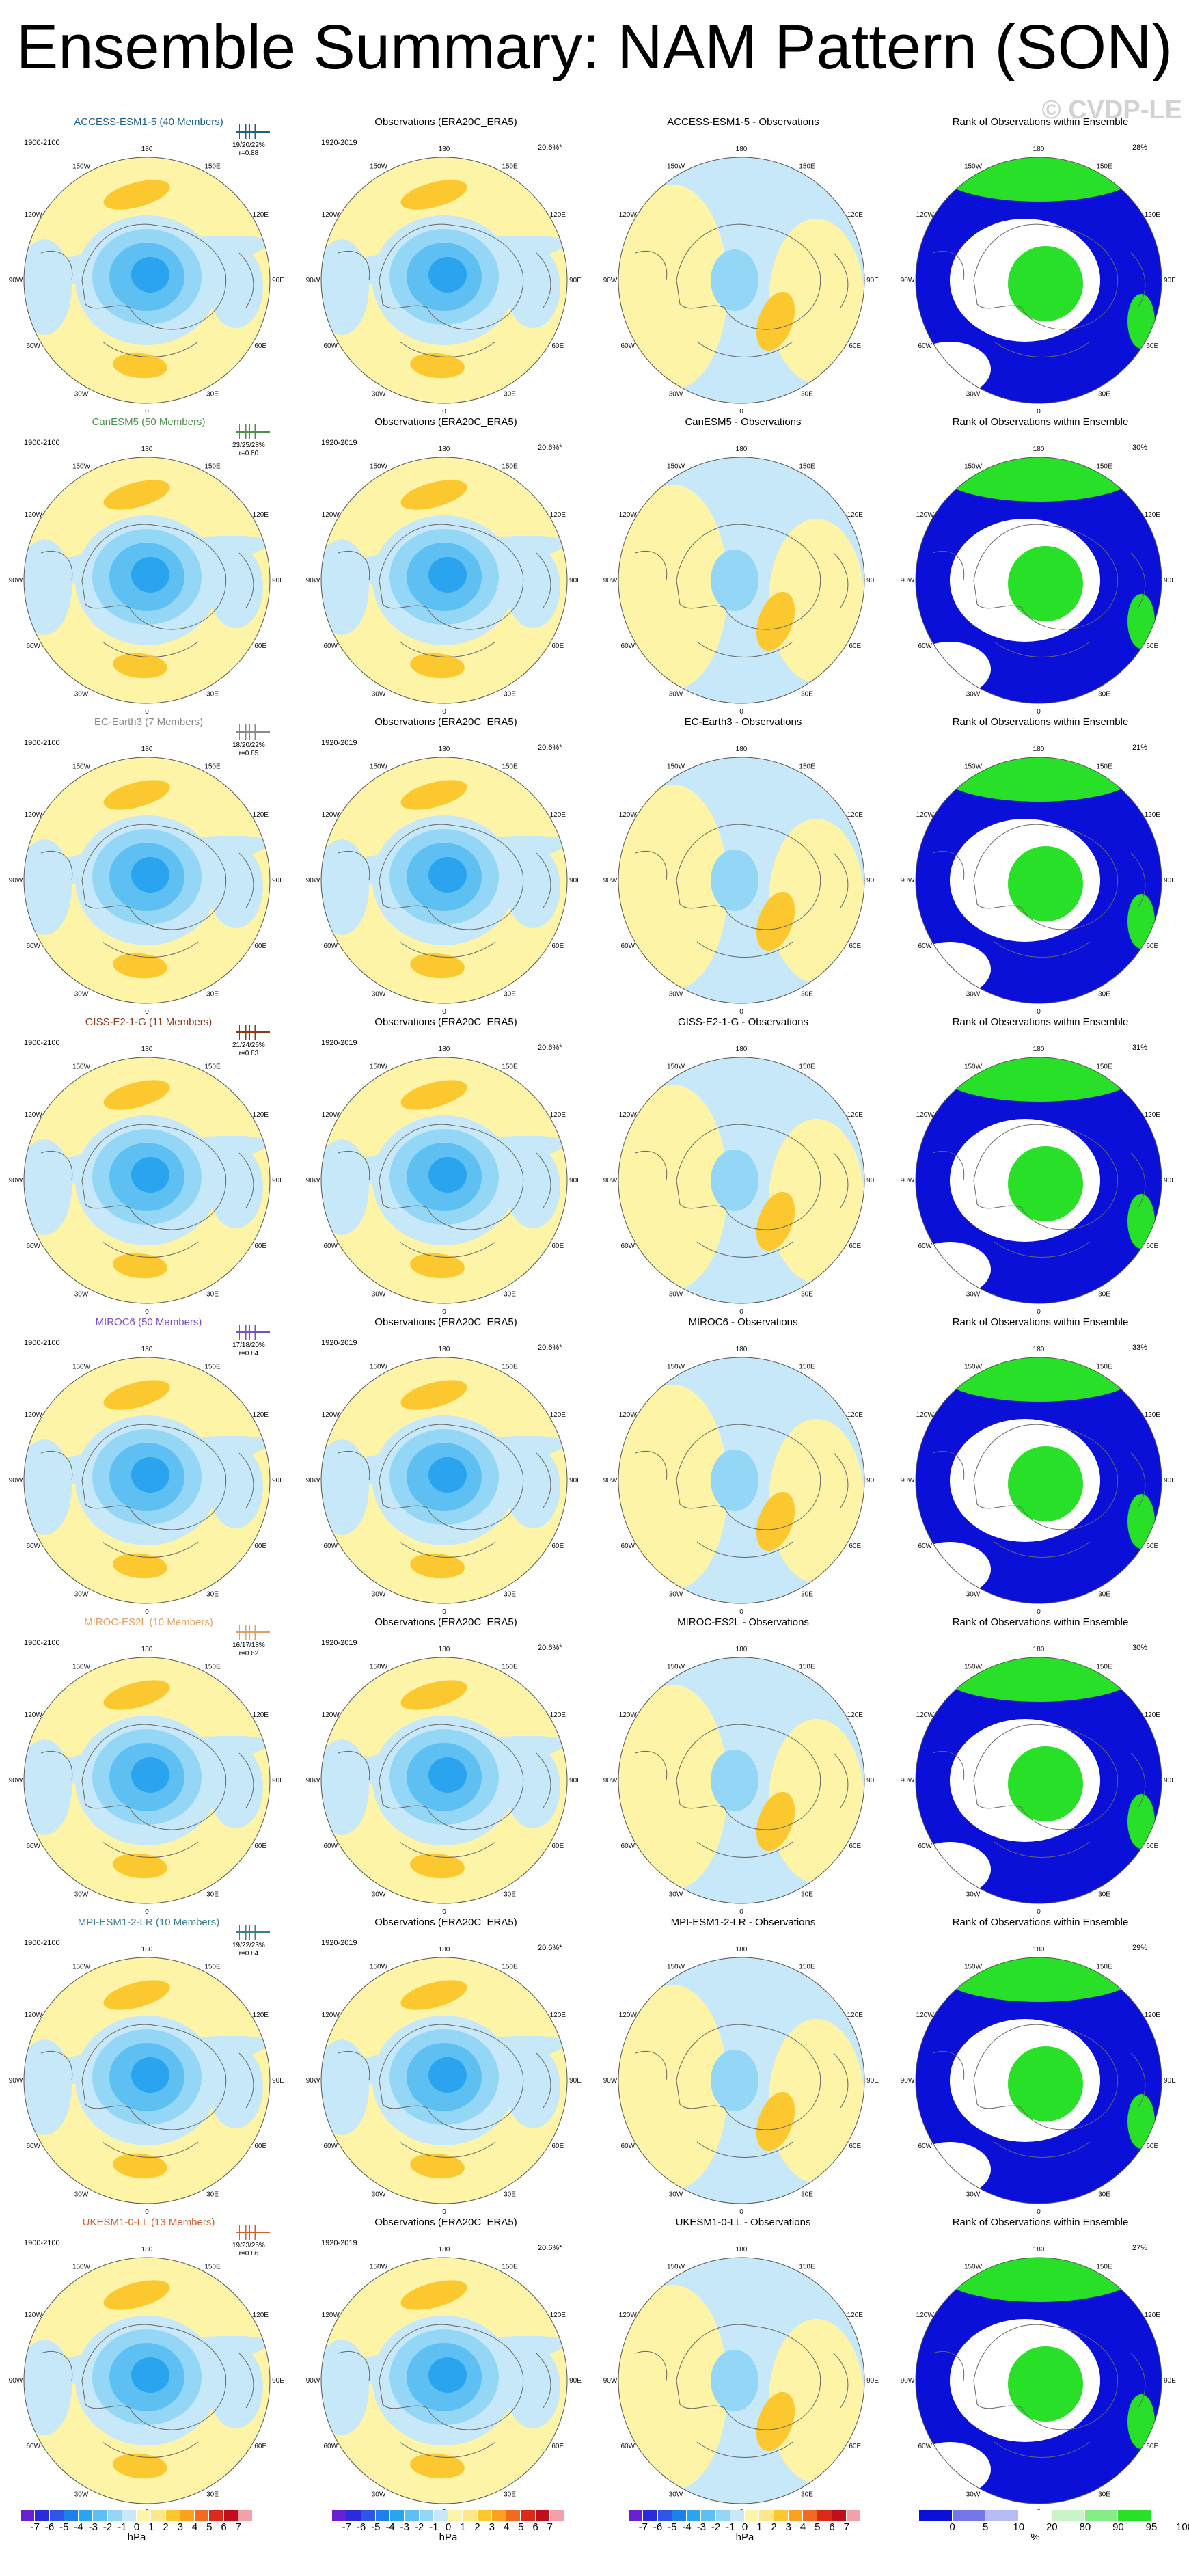 The width and height of the screenshot is (1189, 2576). I want to click on period-label: 1900-2100, so click(42, 443).